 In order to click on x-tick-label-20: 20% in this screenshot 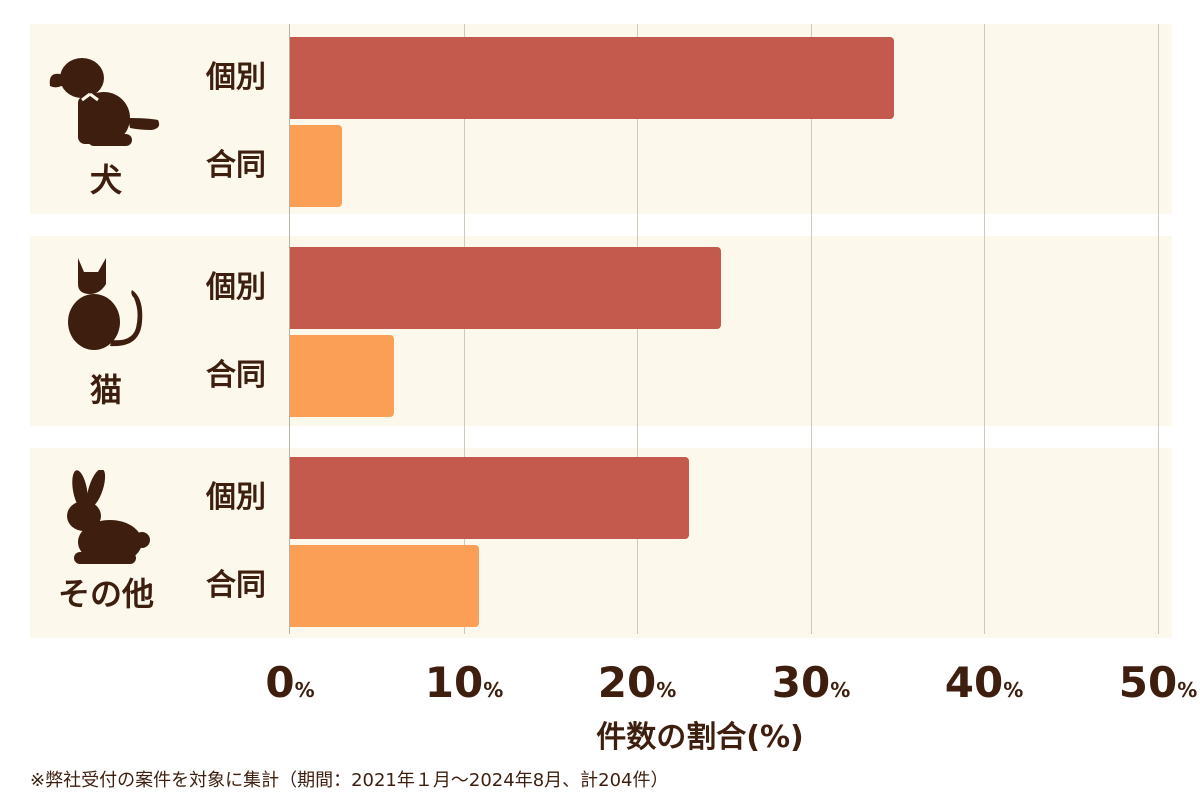, I will do `click(637, 687)`.